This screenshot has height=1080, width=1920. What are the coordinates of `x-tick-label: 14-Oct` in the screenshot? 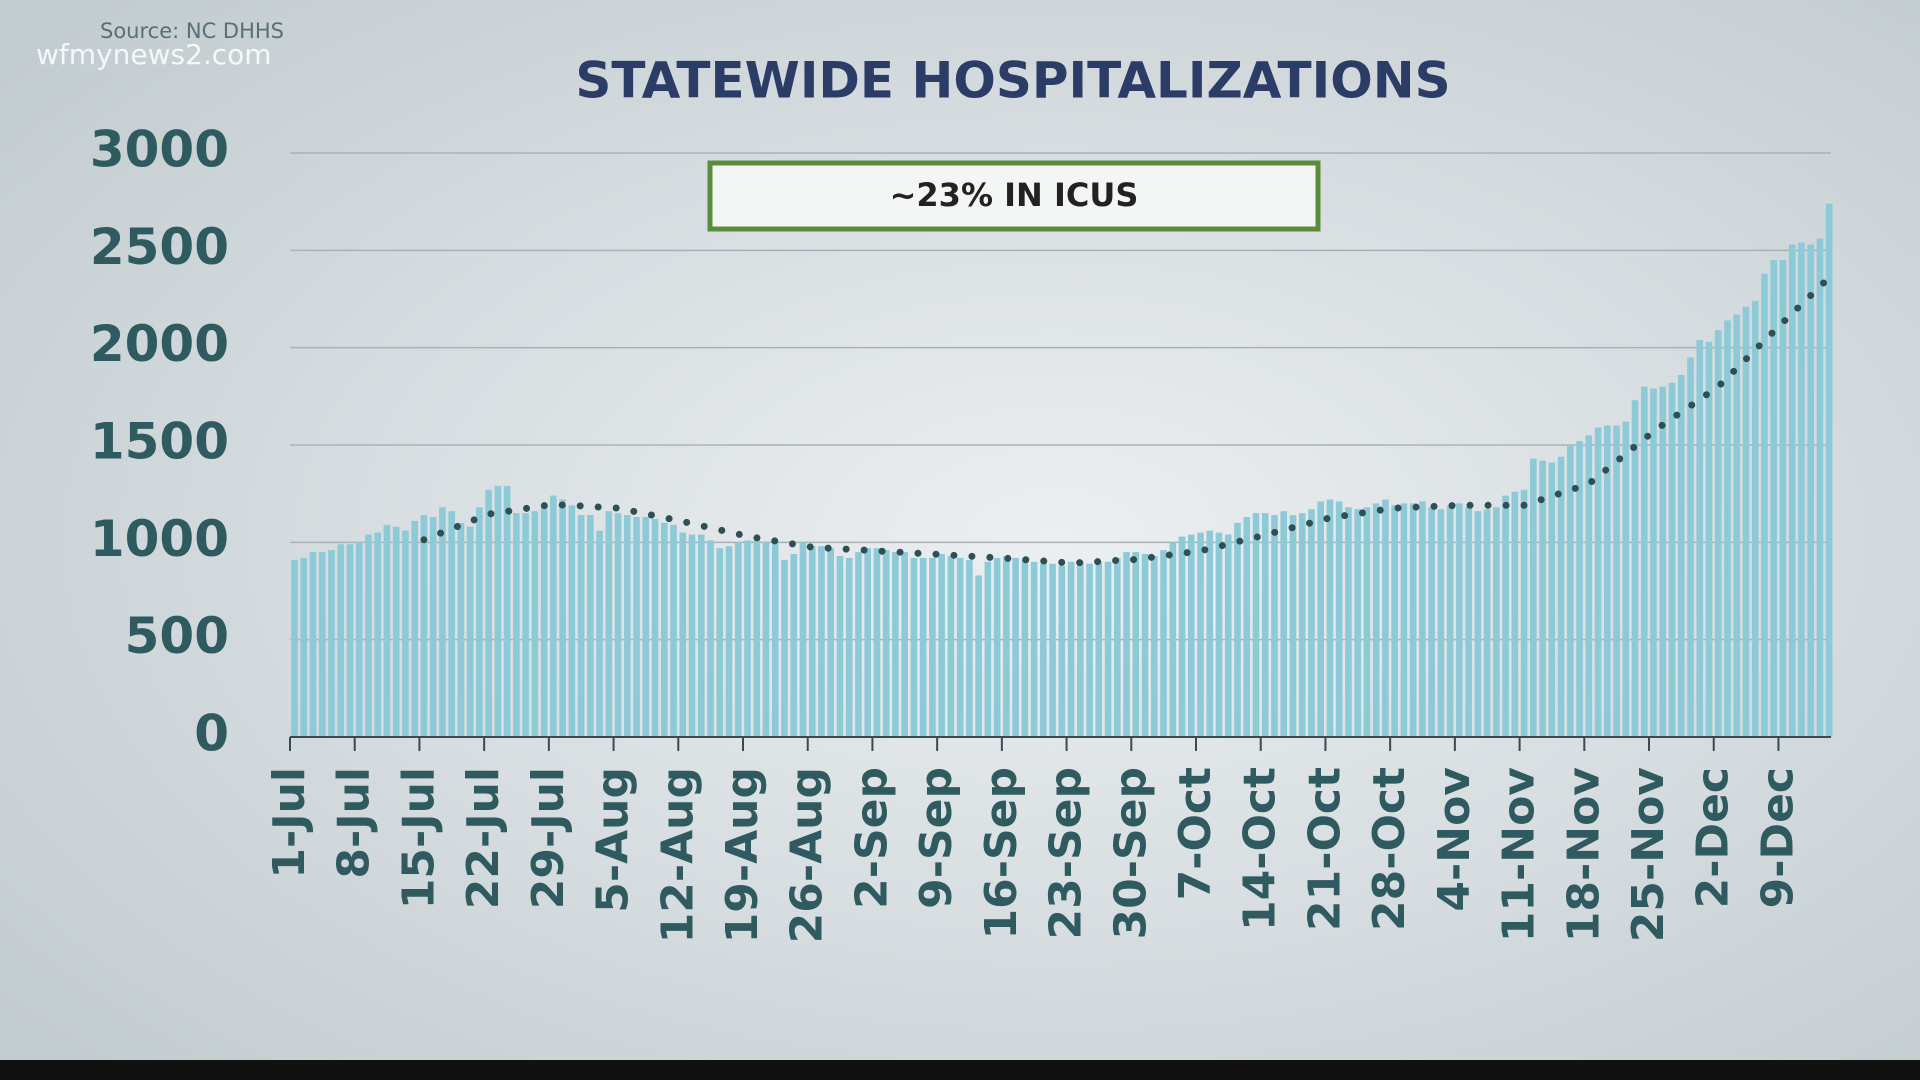 It's located at (1260, 849).